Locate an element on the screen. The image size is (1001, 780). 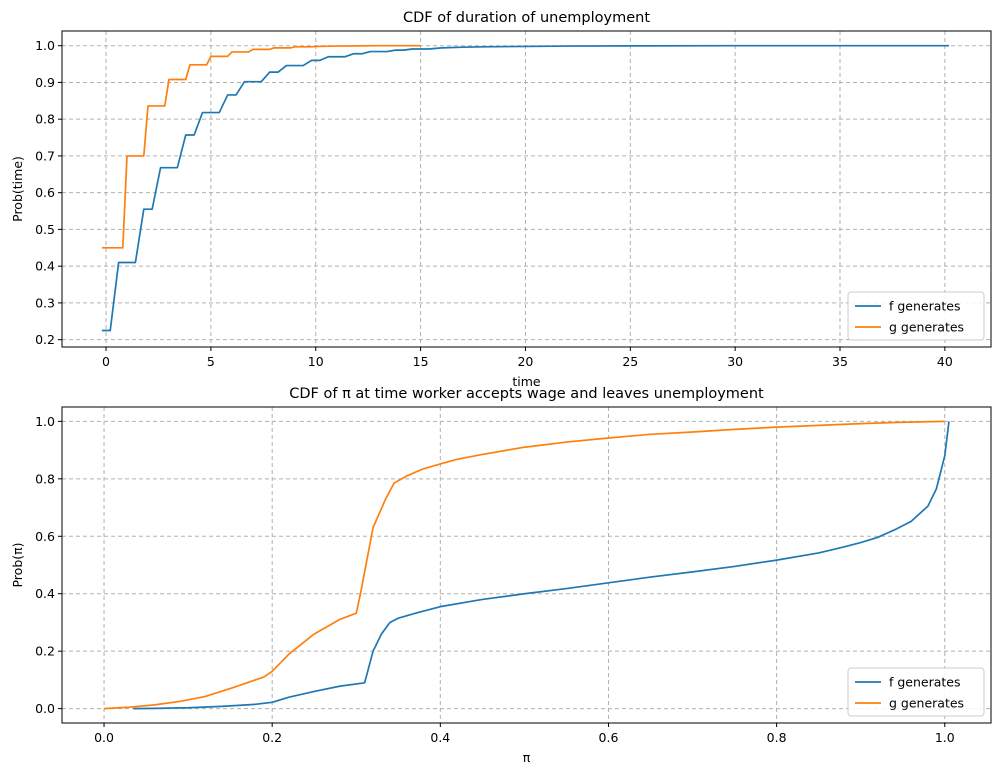
chart2-x-axis: 0.0 0.2 0.4 0.6 0.8 1.0 is located at coordinates (524, 734).